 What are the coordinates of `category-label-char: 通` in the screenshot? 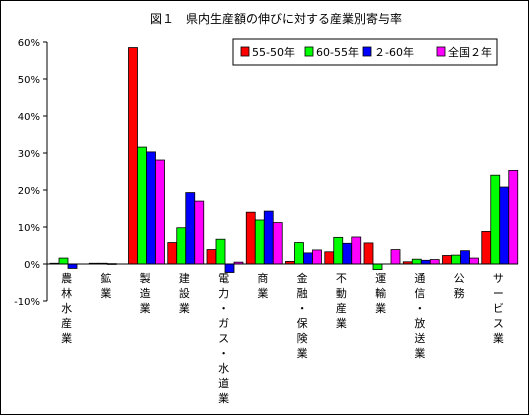 It's located at (419, 278).